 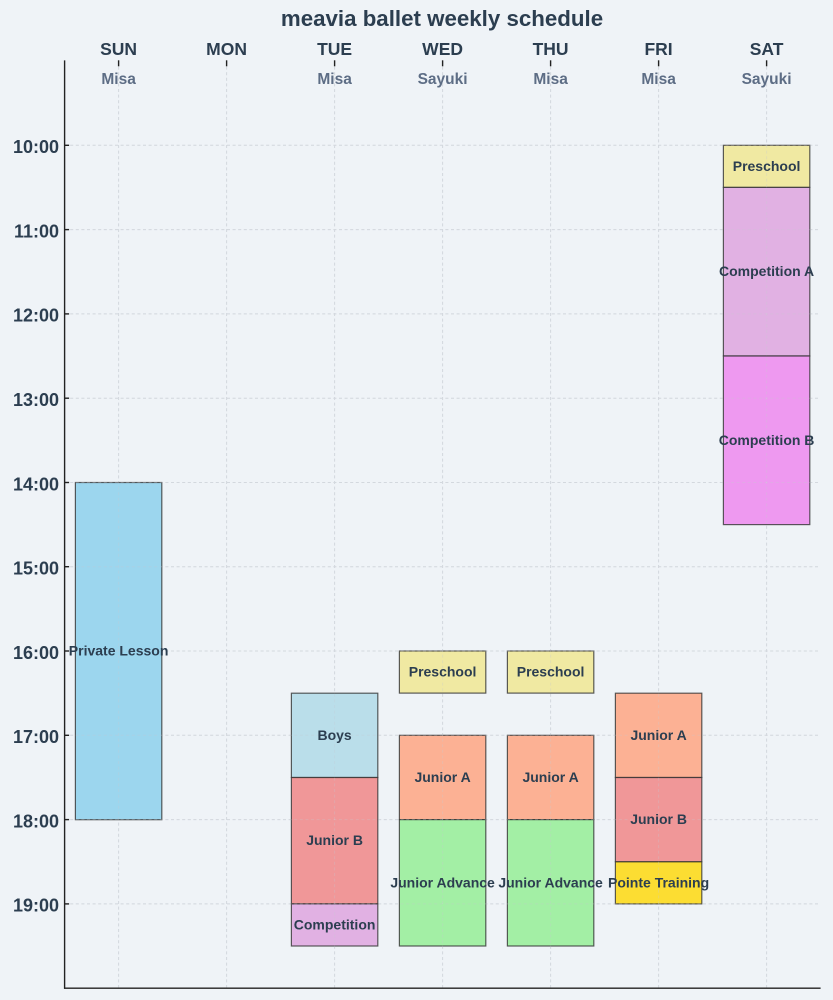 What do you see at coordinates (658, 49) in the screenshot?
I see `svg-text: FRI` at bounding box center [658, 49].